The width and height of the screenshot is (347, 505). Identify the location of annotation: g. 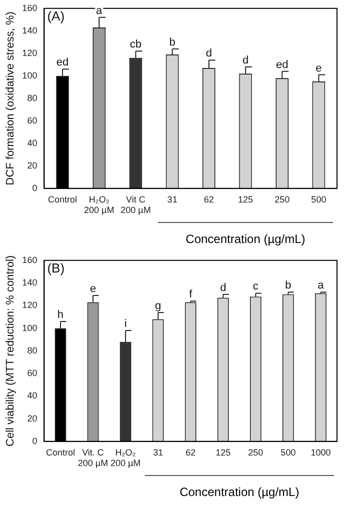
(158, 306).